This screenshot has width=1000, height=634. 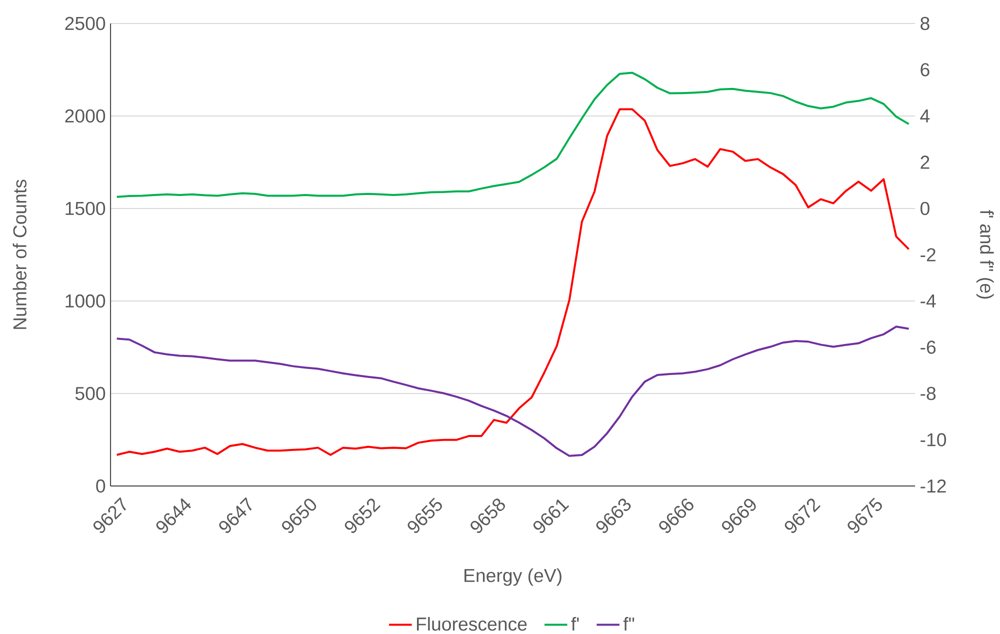 What do you see at coordinates (628, 623) in the screenshot?
I see `legend-label: f"` at bounding box center [628, 623].